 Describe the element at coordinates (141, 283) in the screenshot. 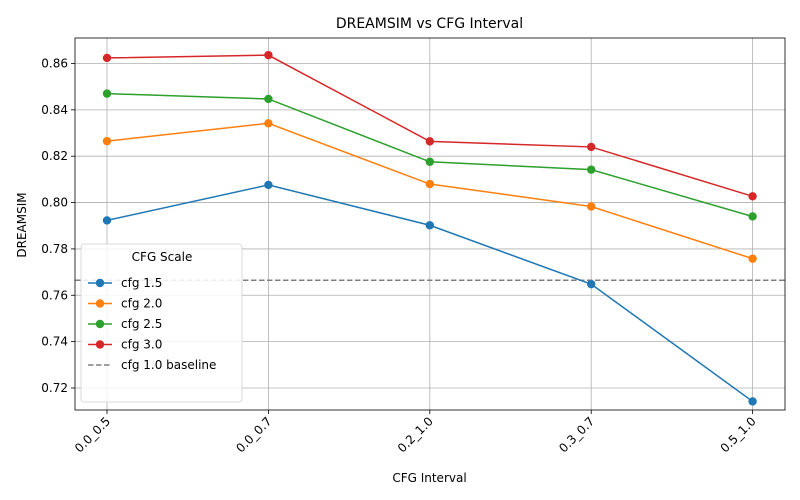

I see `legend-label: cfg 1.5` at that location.